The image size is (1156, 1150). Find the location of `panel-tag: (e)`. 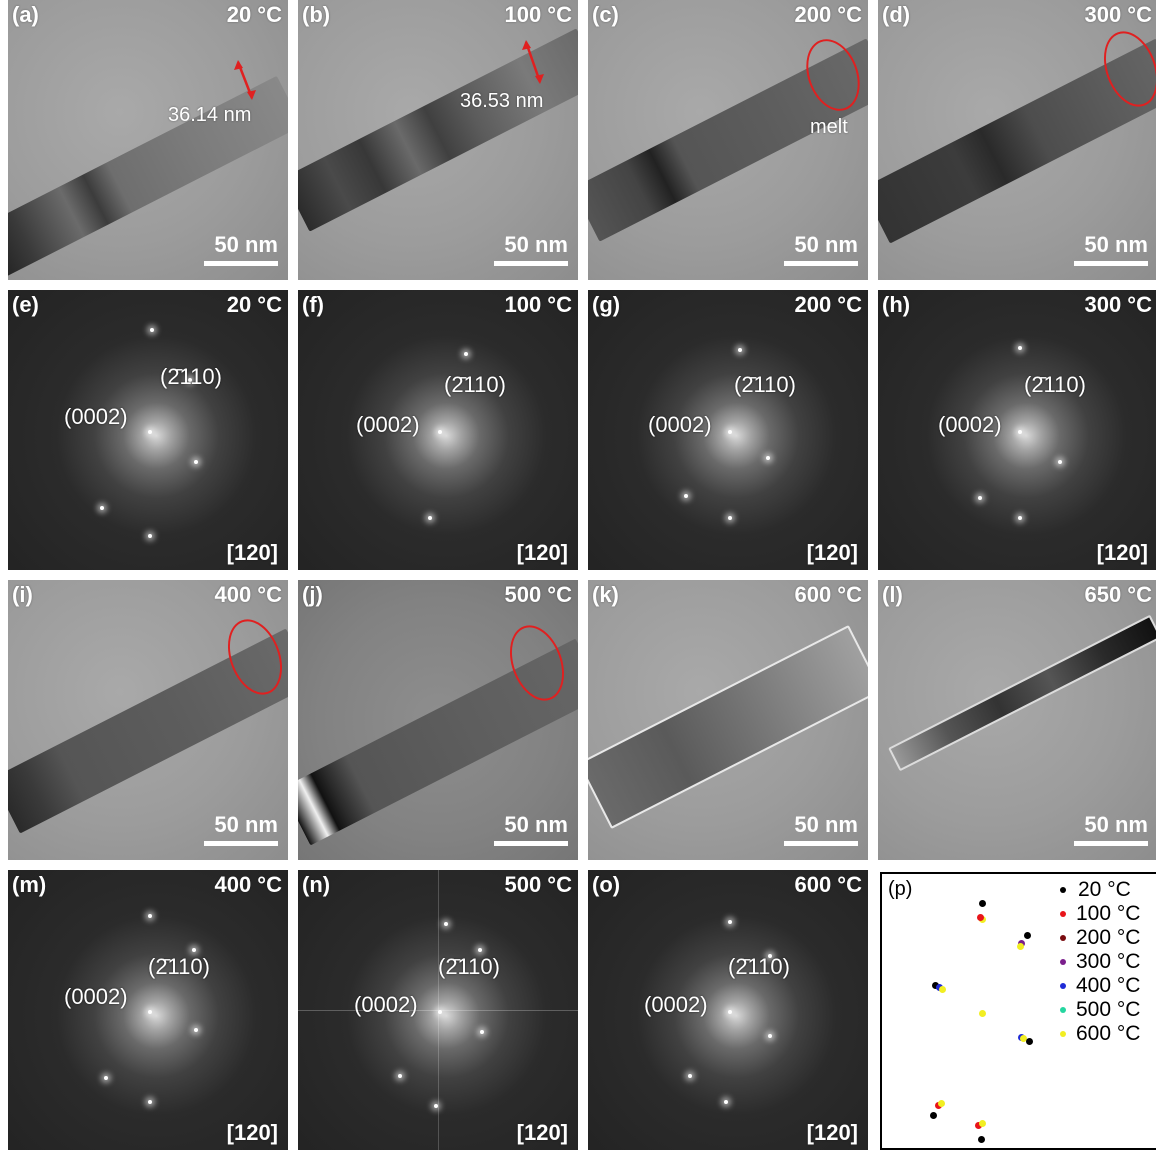

panel-tag: (e) is located at coordinates (25, 304).